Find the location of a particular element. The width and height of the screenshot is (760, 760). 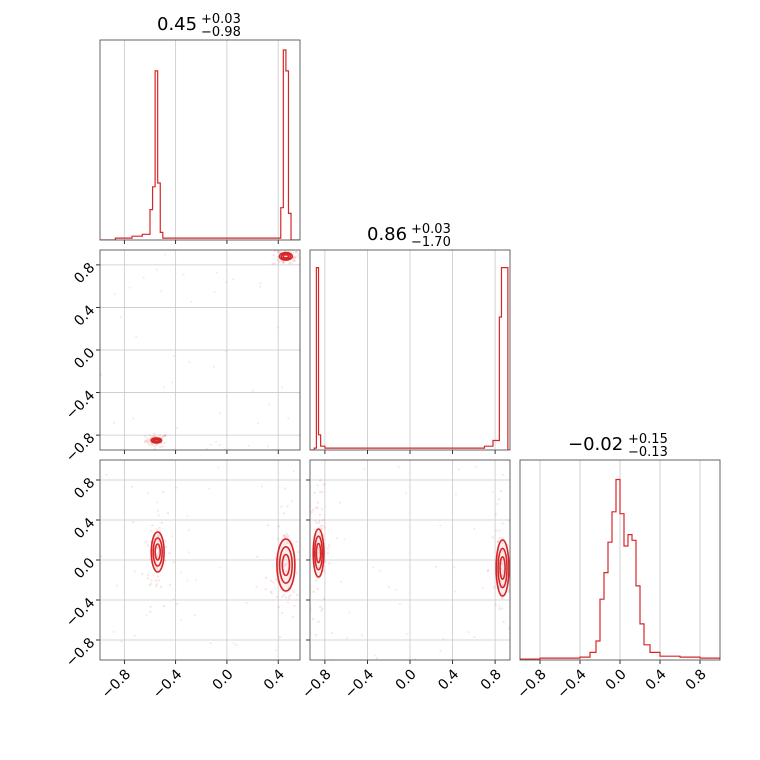

p31-x-tick-label: −0.4 is located at coordinates (167, 683).